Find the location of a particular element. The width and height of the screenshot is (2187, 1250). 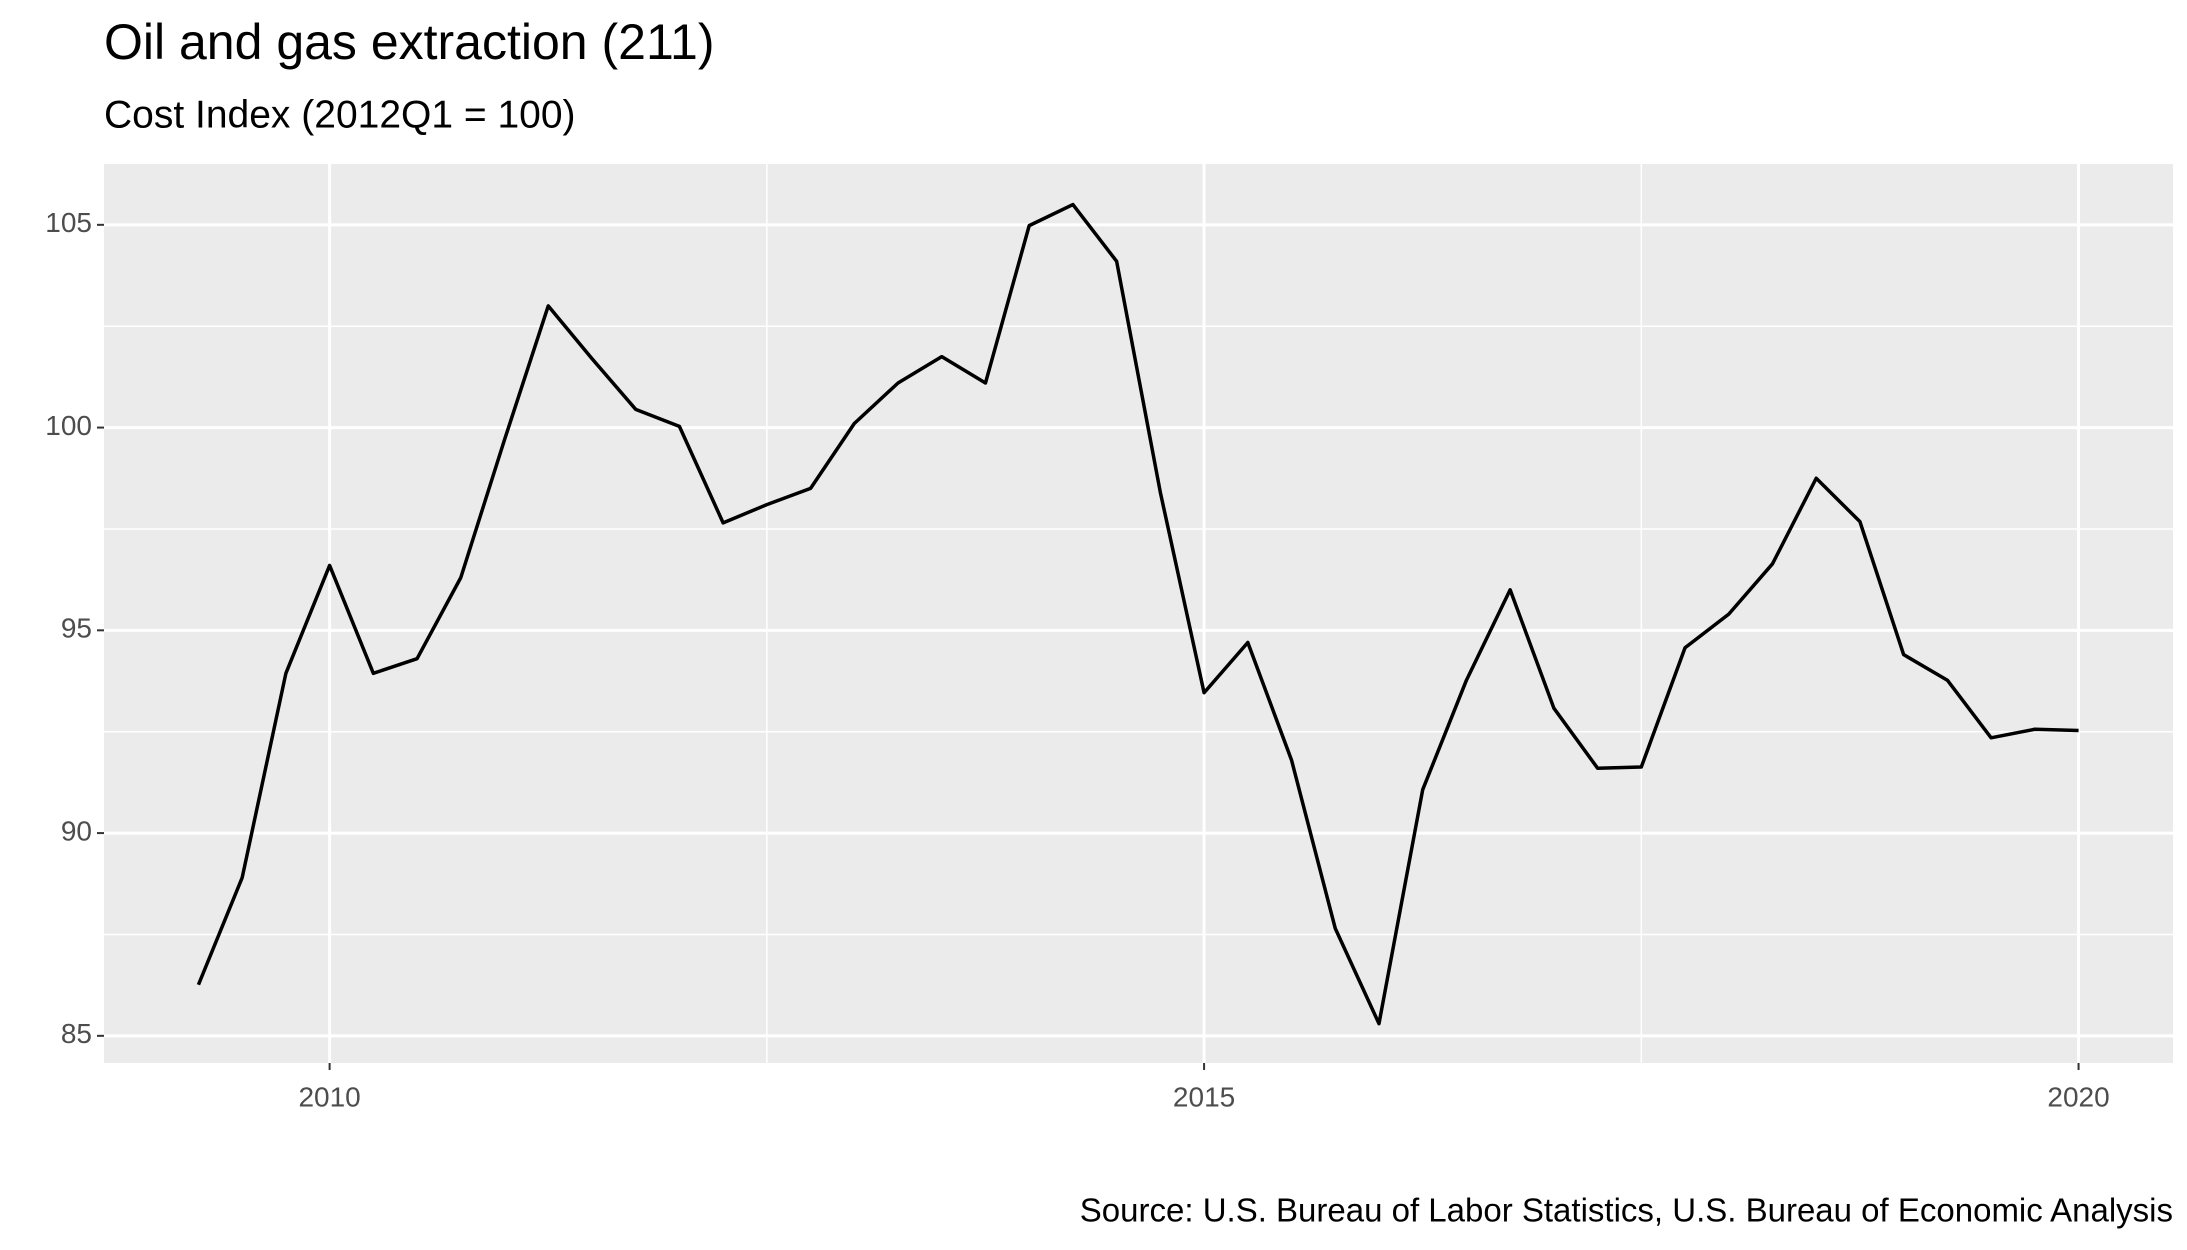

y-tick-label: 95 is located at coordinates (76, 628).